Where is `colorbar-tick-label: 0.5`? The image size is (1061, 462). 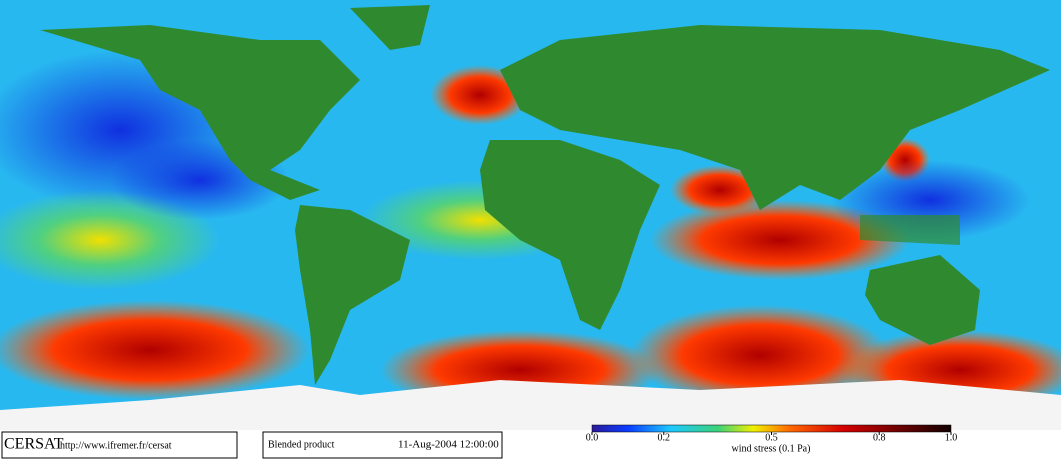
colorbar-tick-label: 0.5 is located at coordinates (771, 437).